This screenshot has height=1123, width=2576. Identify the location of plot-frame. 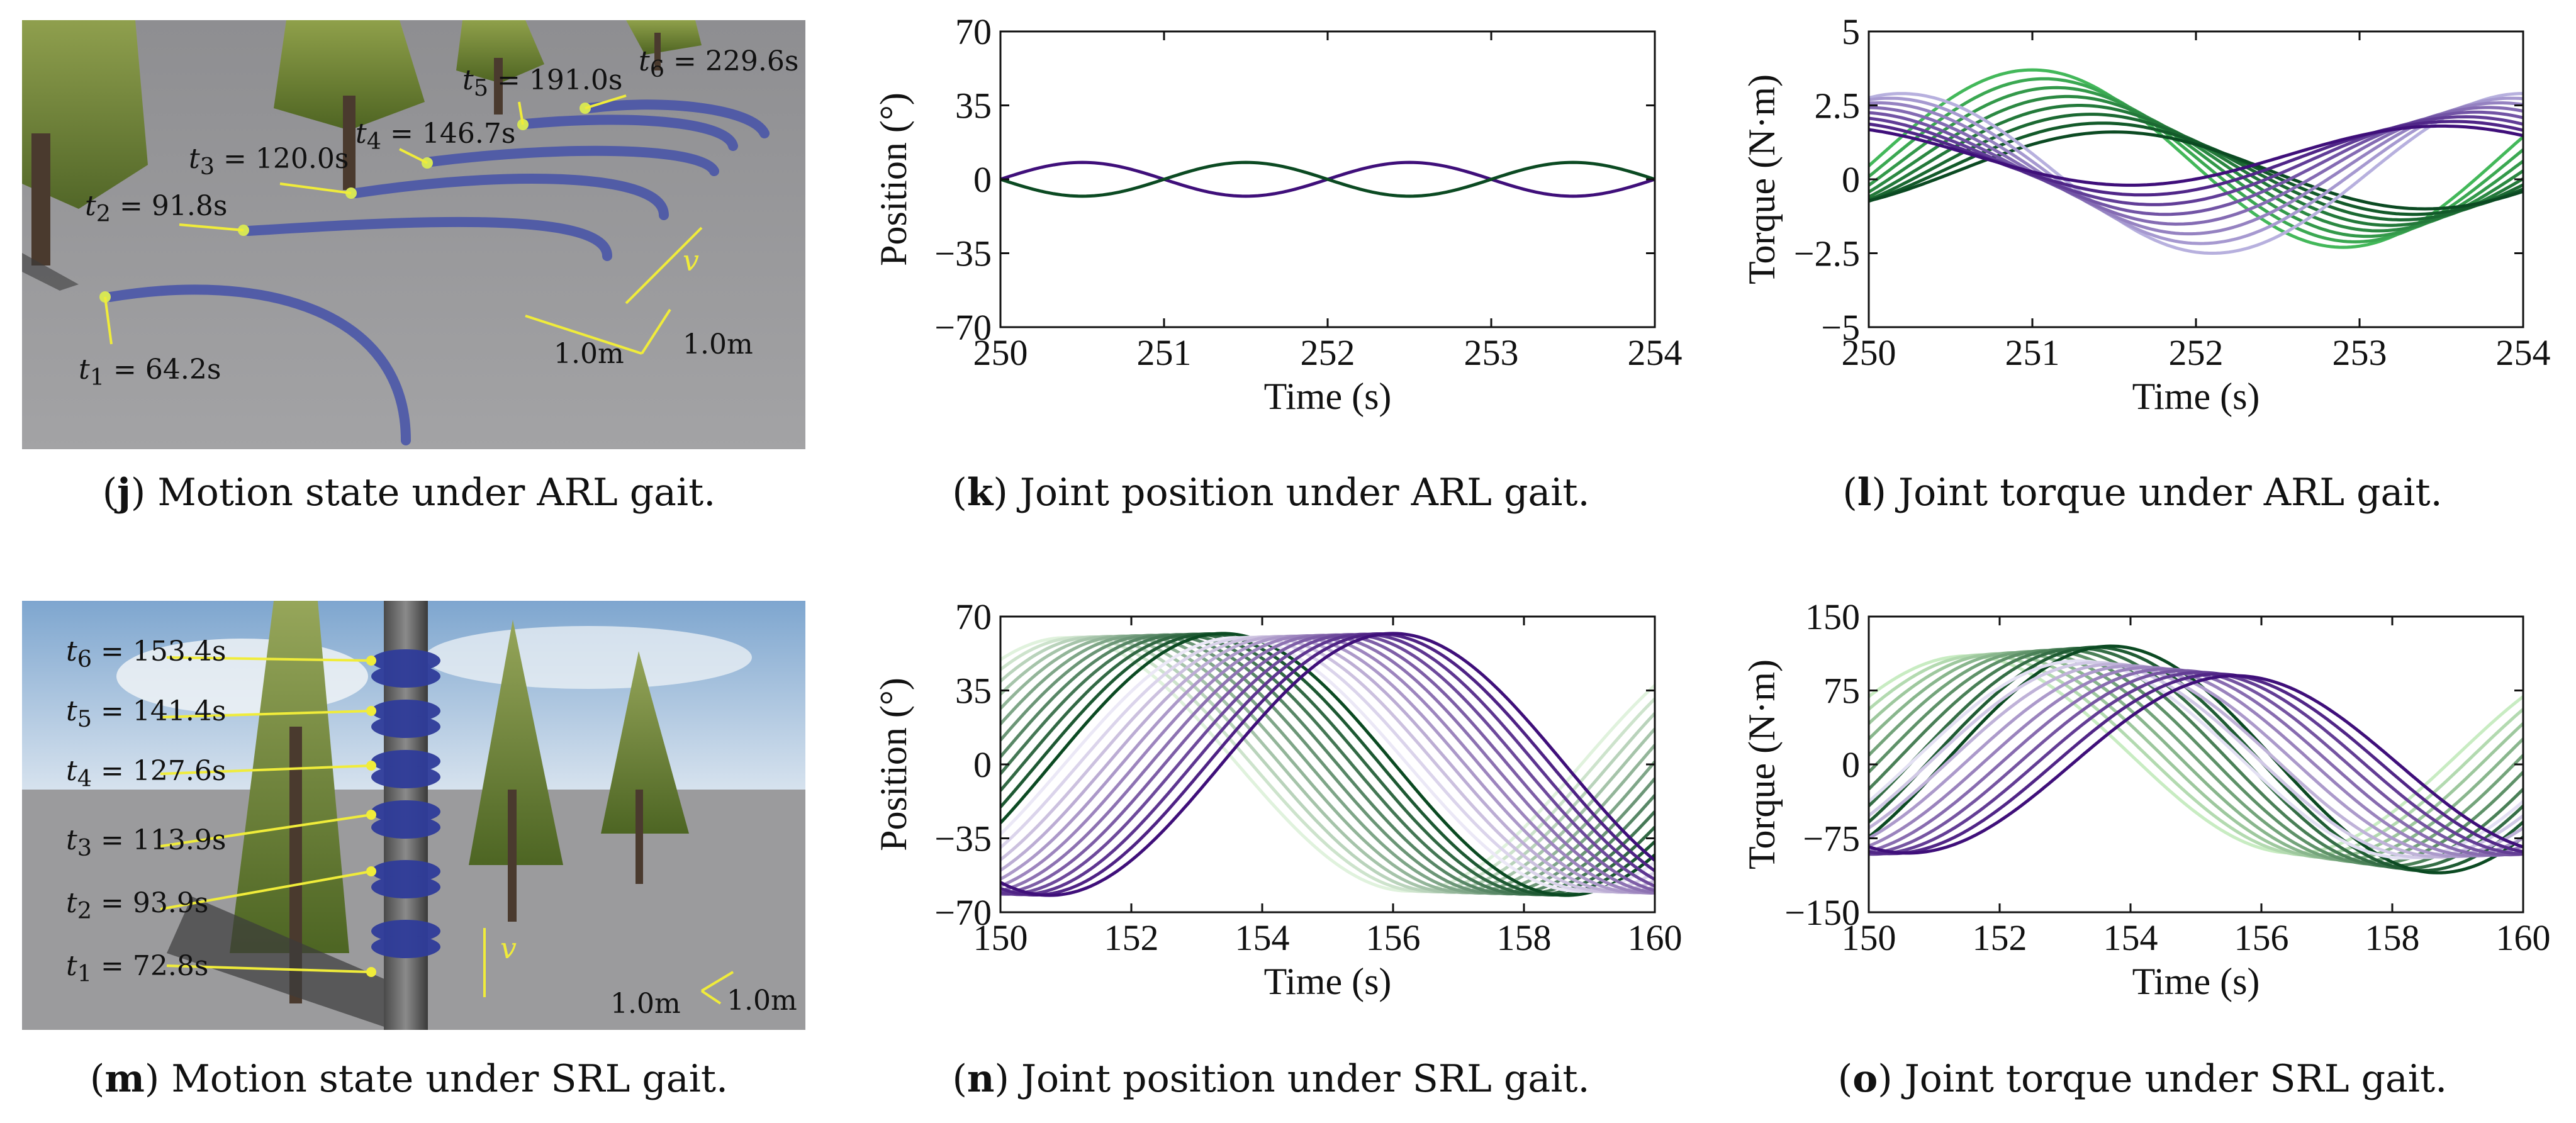
(1327, 764).